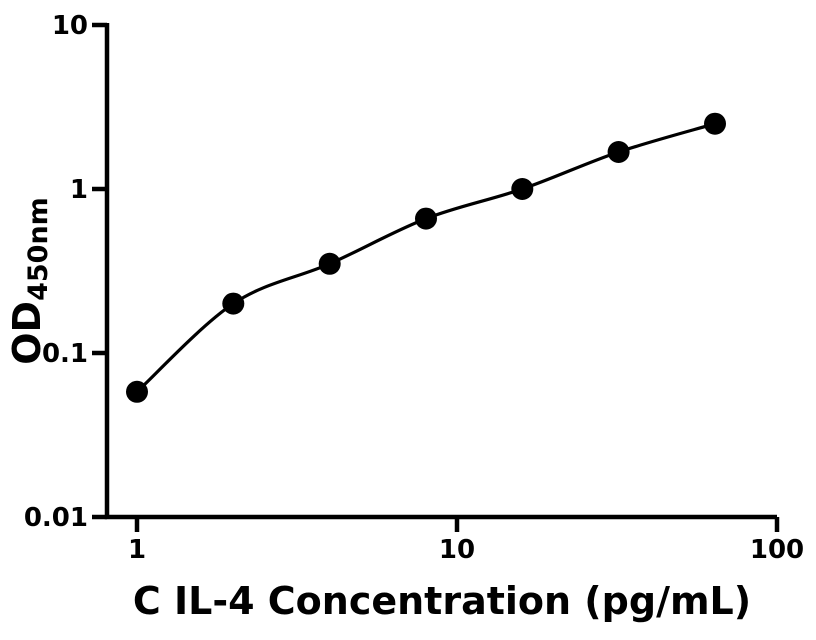 The height and width of the screenshot is (640, 816). Describe the element at coordinates (65, 354) in the screenshot. I see `y-tick-label: 0.1` at that location.